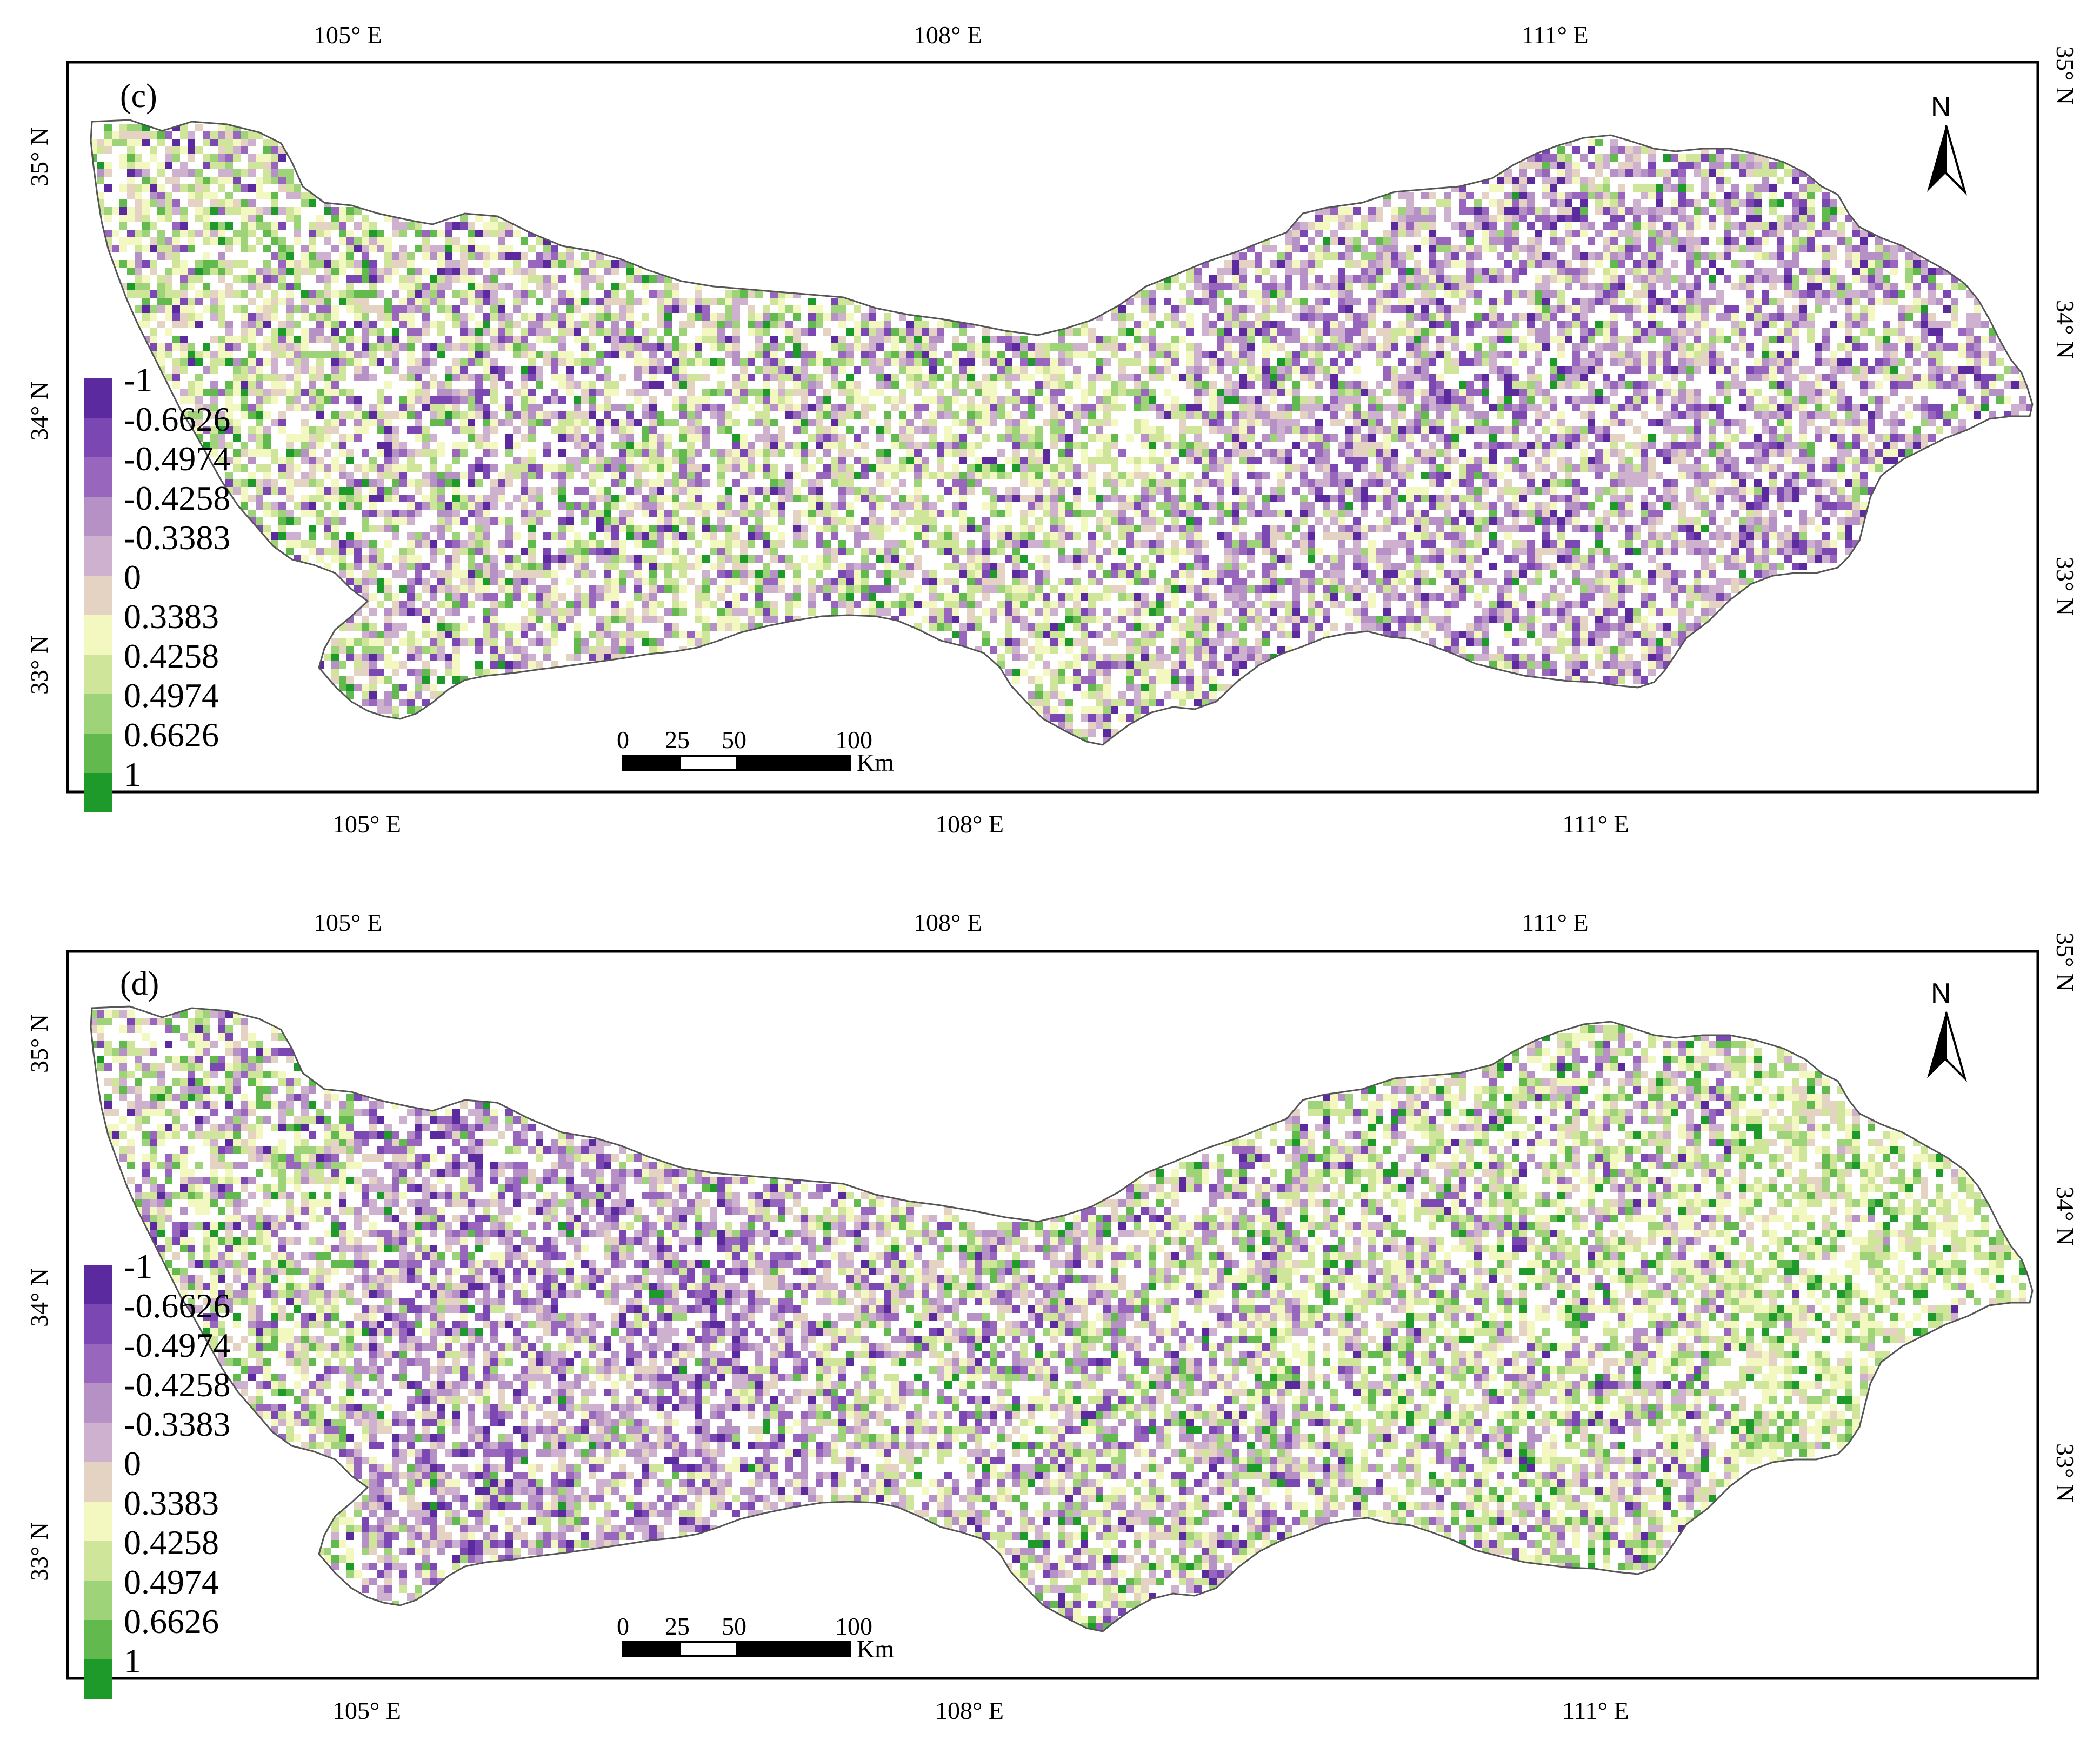 This screenshot has width=2100, height=1740. Describe the element at coordinates (139, 97) in the screenshot. I see `panel-label: (c)` at that location.